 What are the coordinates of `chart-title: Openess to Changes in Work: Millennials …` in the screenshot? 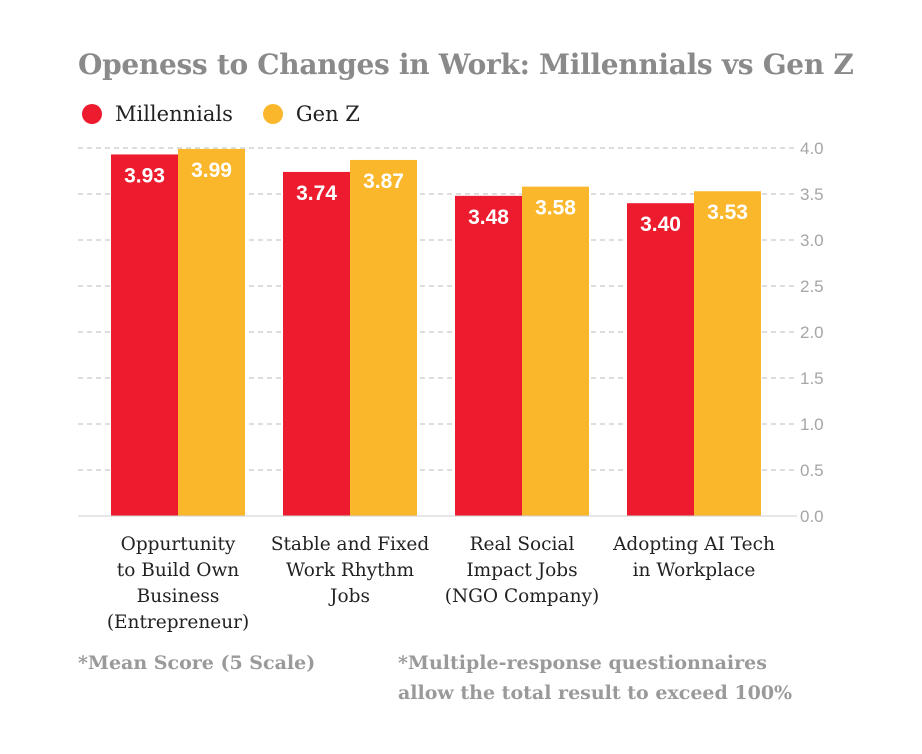 It's located at (466, 64).